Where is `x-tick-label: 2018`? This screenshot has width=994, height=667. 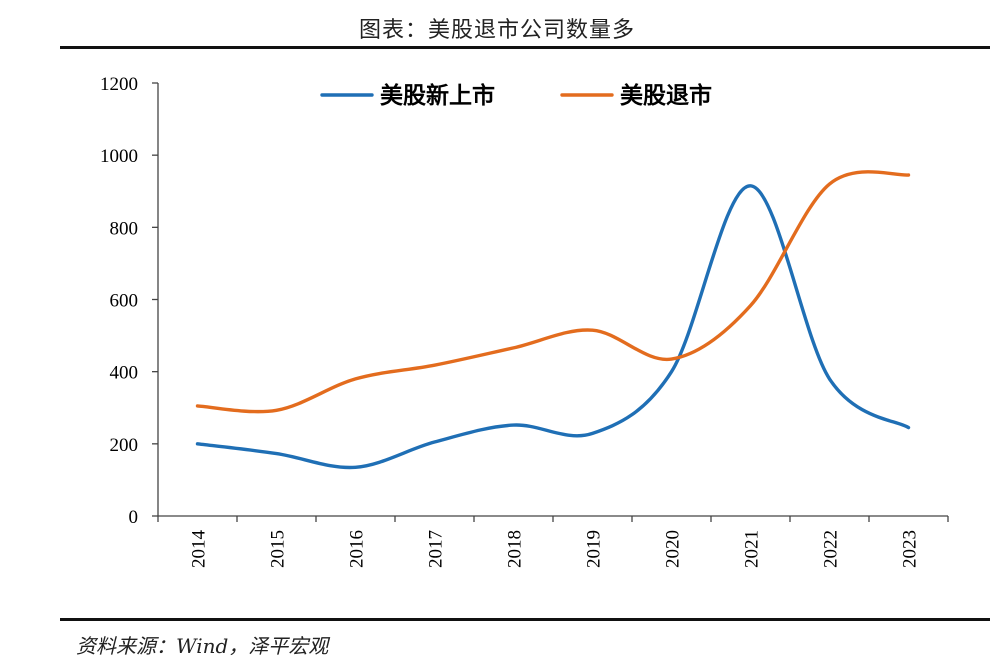
x-tick-label: 2018 is located at coordinates (515, 549).